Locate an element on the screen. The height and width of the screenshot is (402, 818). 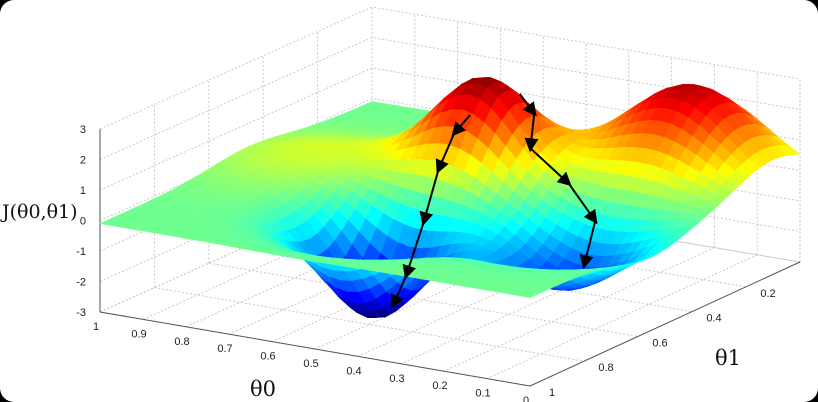
x-tick-label: 1 is located at coordinates (96, 327).